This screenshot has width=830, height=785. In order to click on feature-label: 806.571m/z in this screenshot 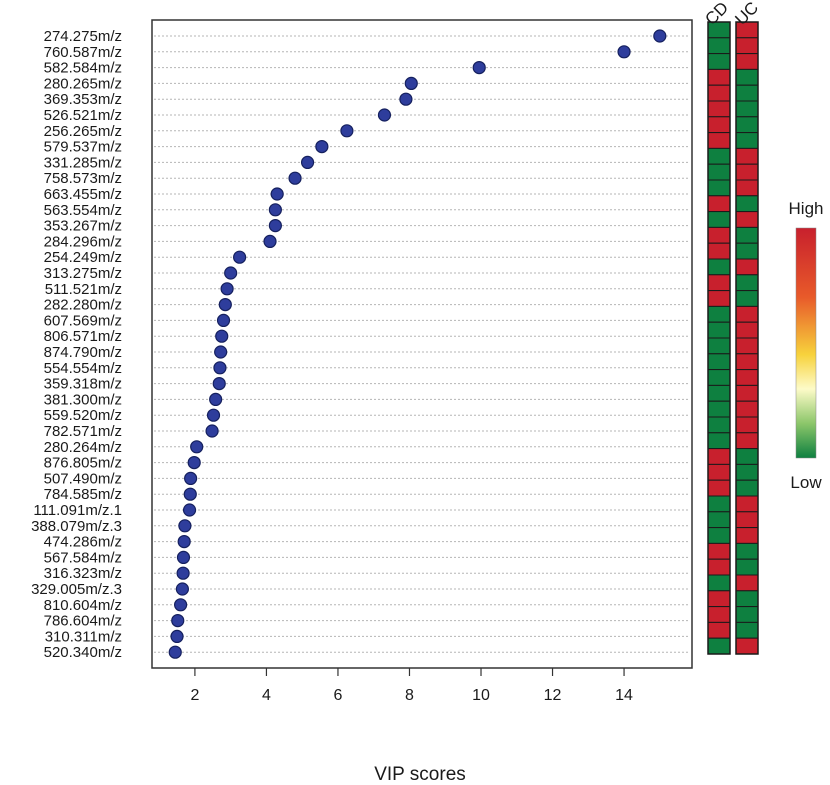, I will do `click(83, 336)`.